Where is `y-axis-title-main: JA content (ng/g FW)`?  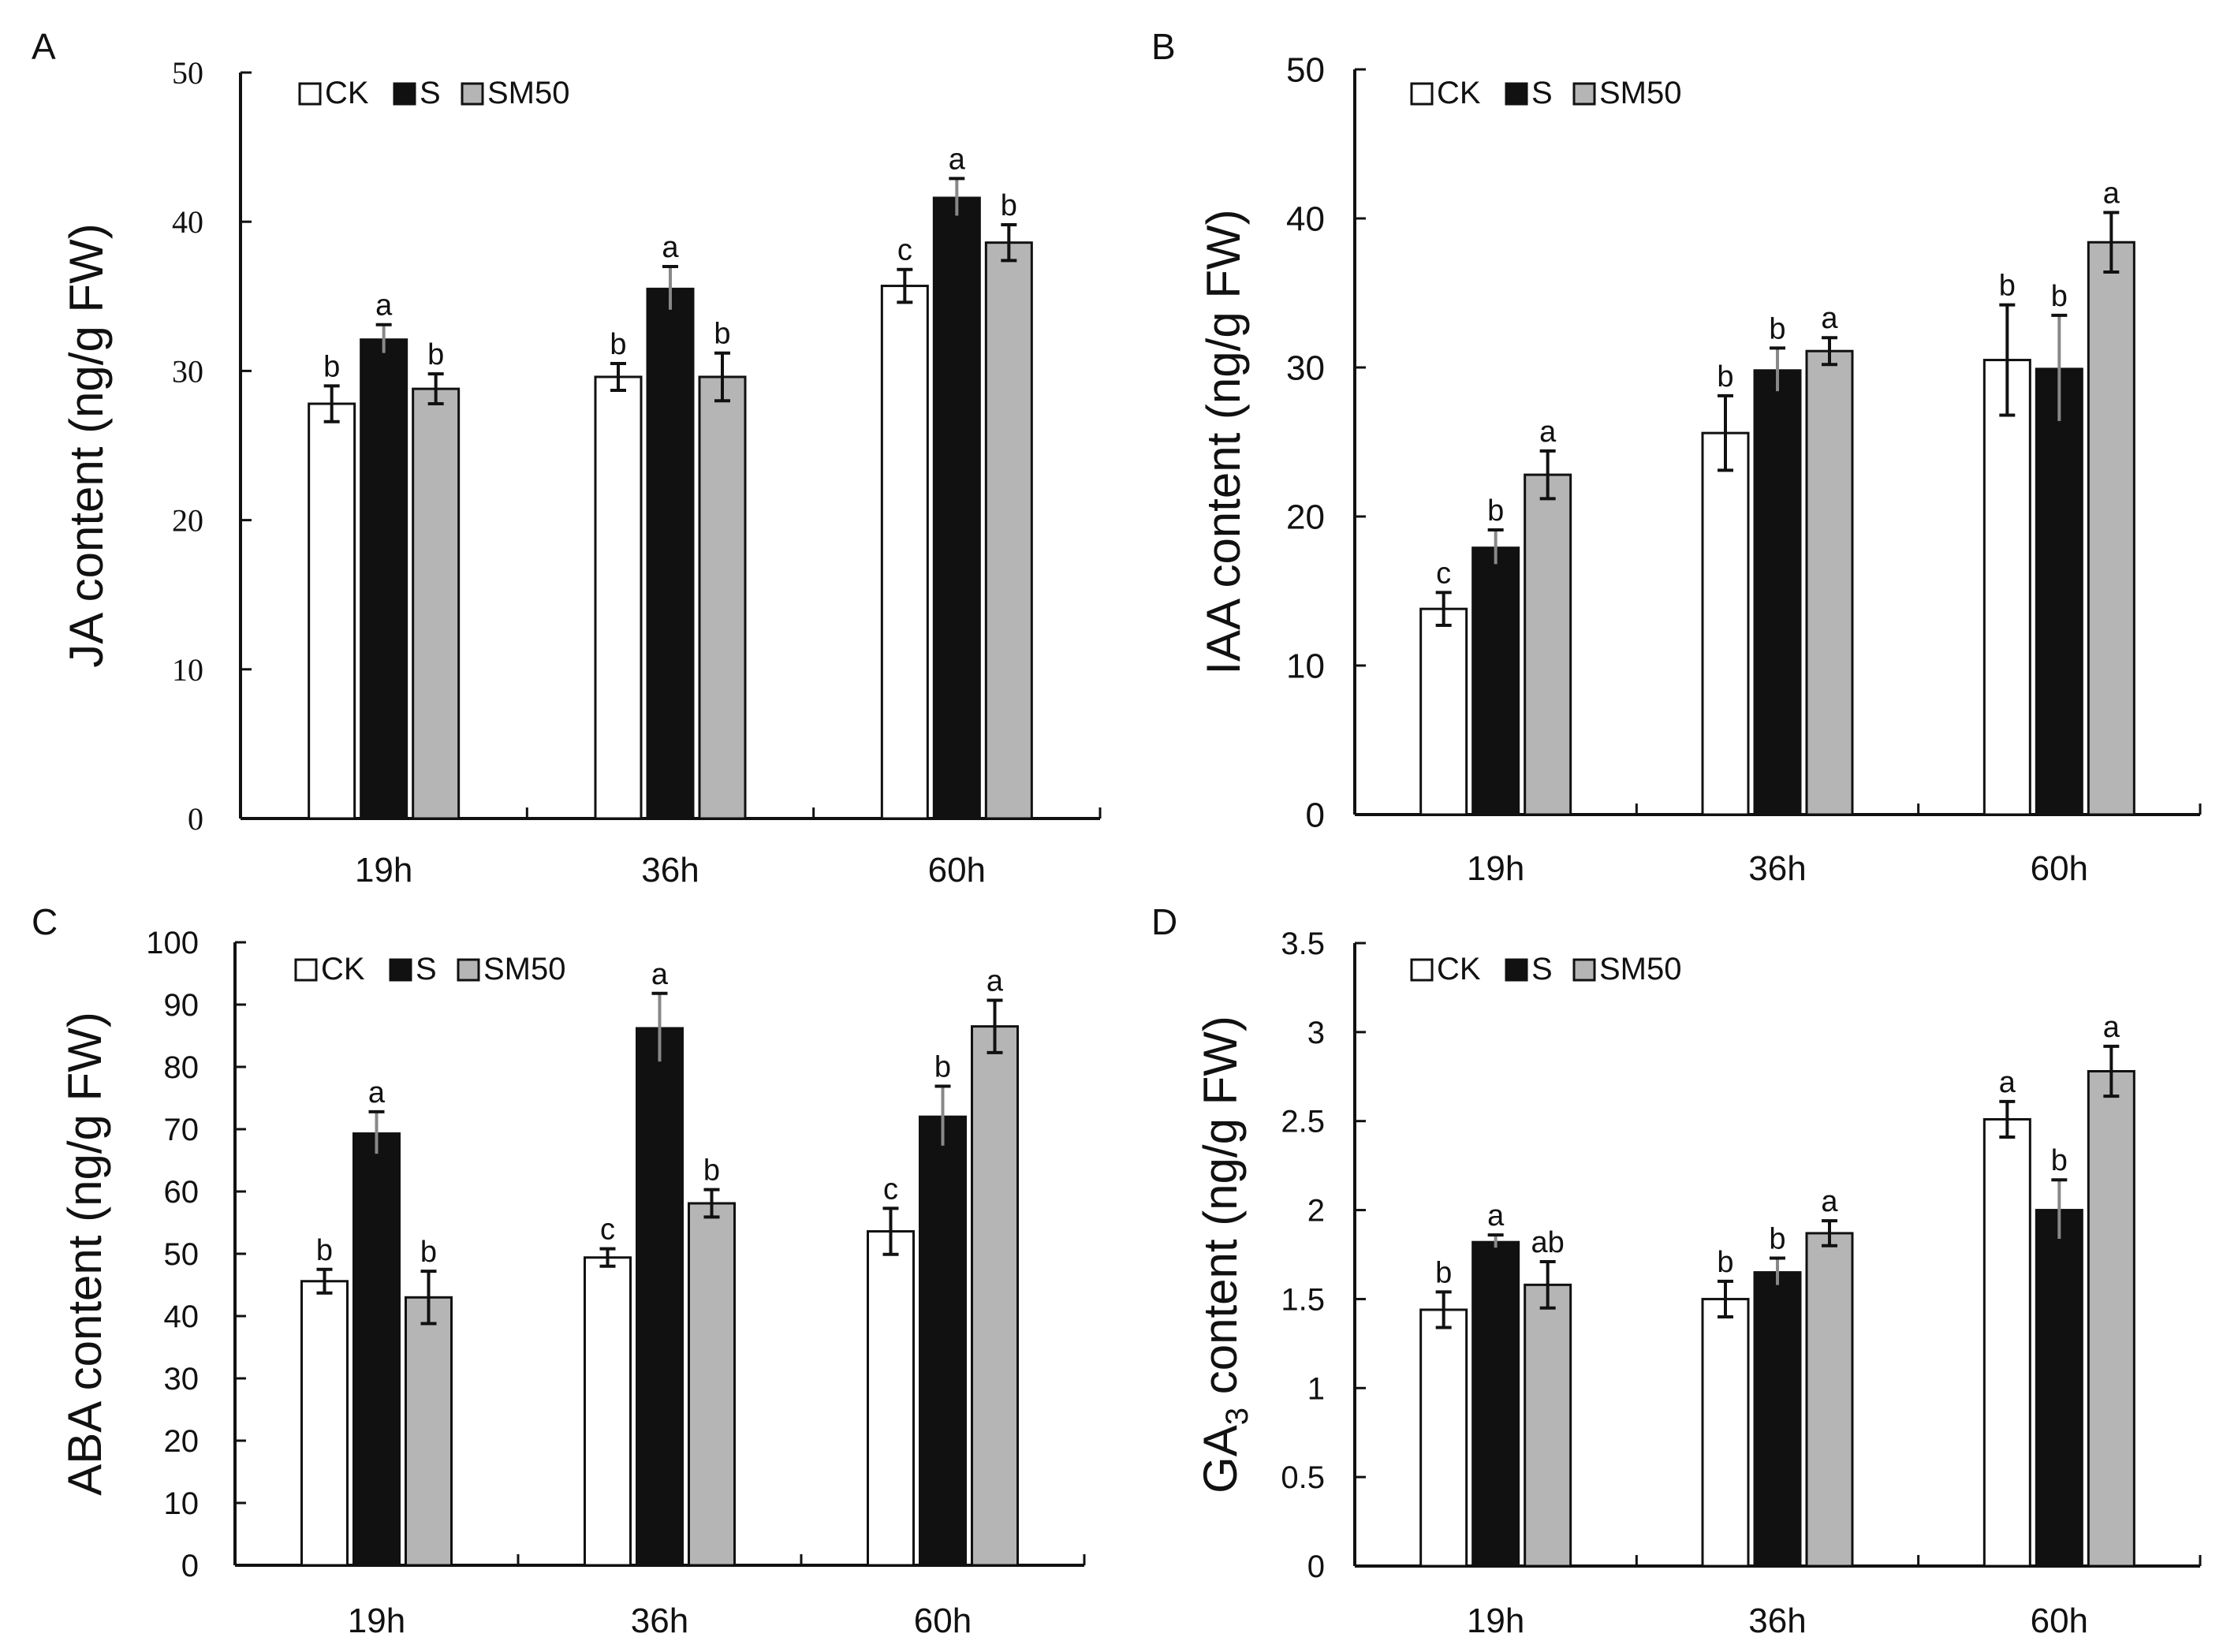 y-axis-title-main: JA content (ng/g FW) is located at coordinates (86, 446).